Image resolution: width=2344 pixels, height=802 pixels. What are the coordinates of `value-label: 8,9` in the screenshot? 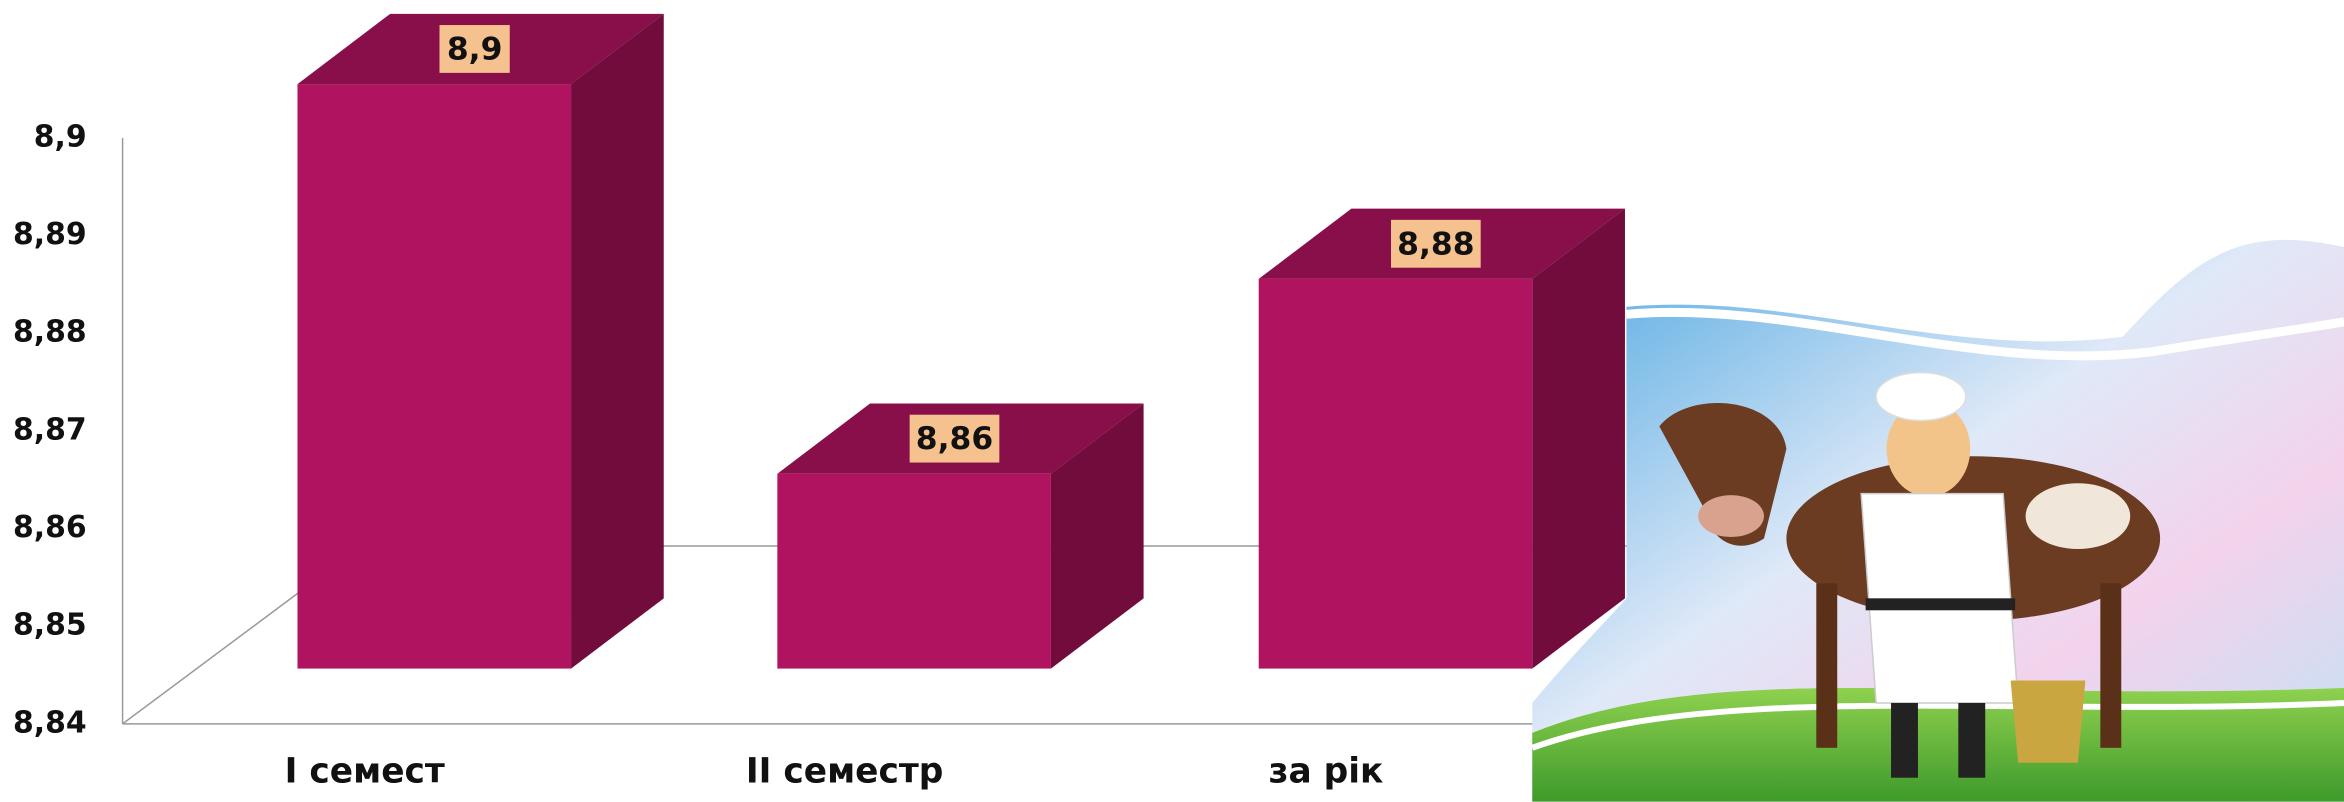 It's located at (475, 49).